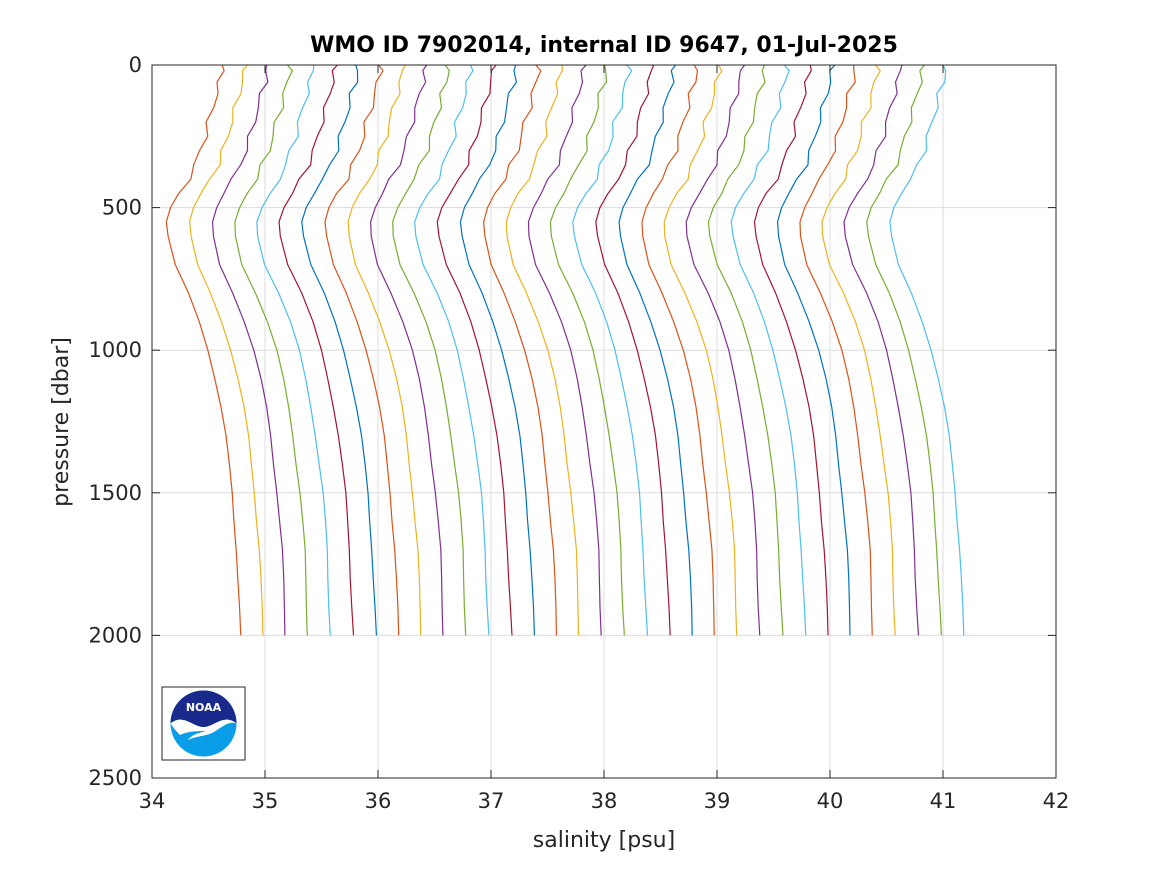 Image resolution: width=1167 pixels, height=875 pixels. I want to click on x-tick-label: 37, so click(491, 801).